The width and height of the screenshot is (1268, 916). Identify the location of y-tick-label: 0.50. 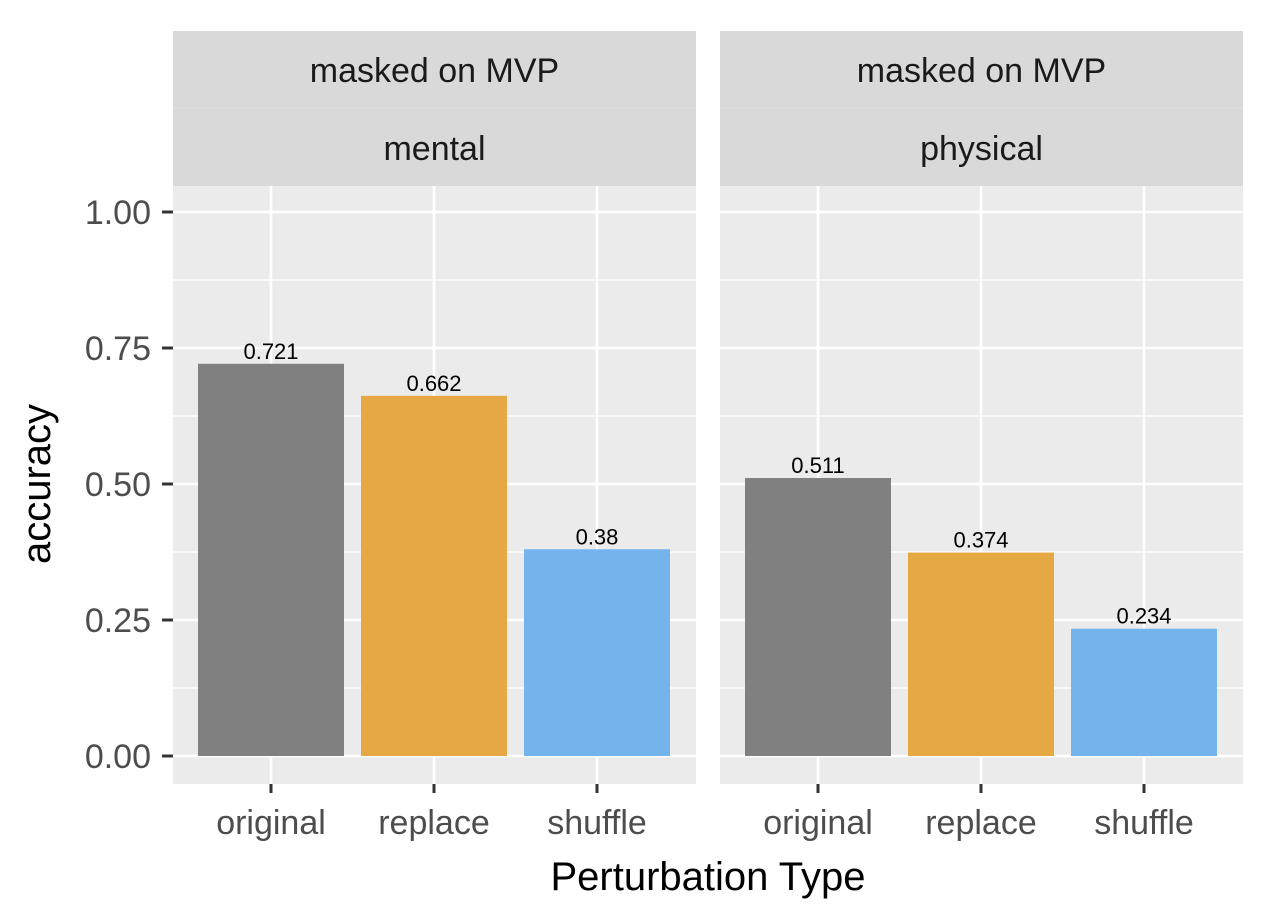
(118, 485).